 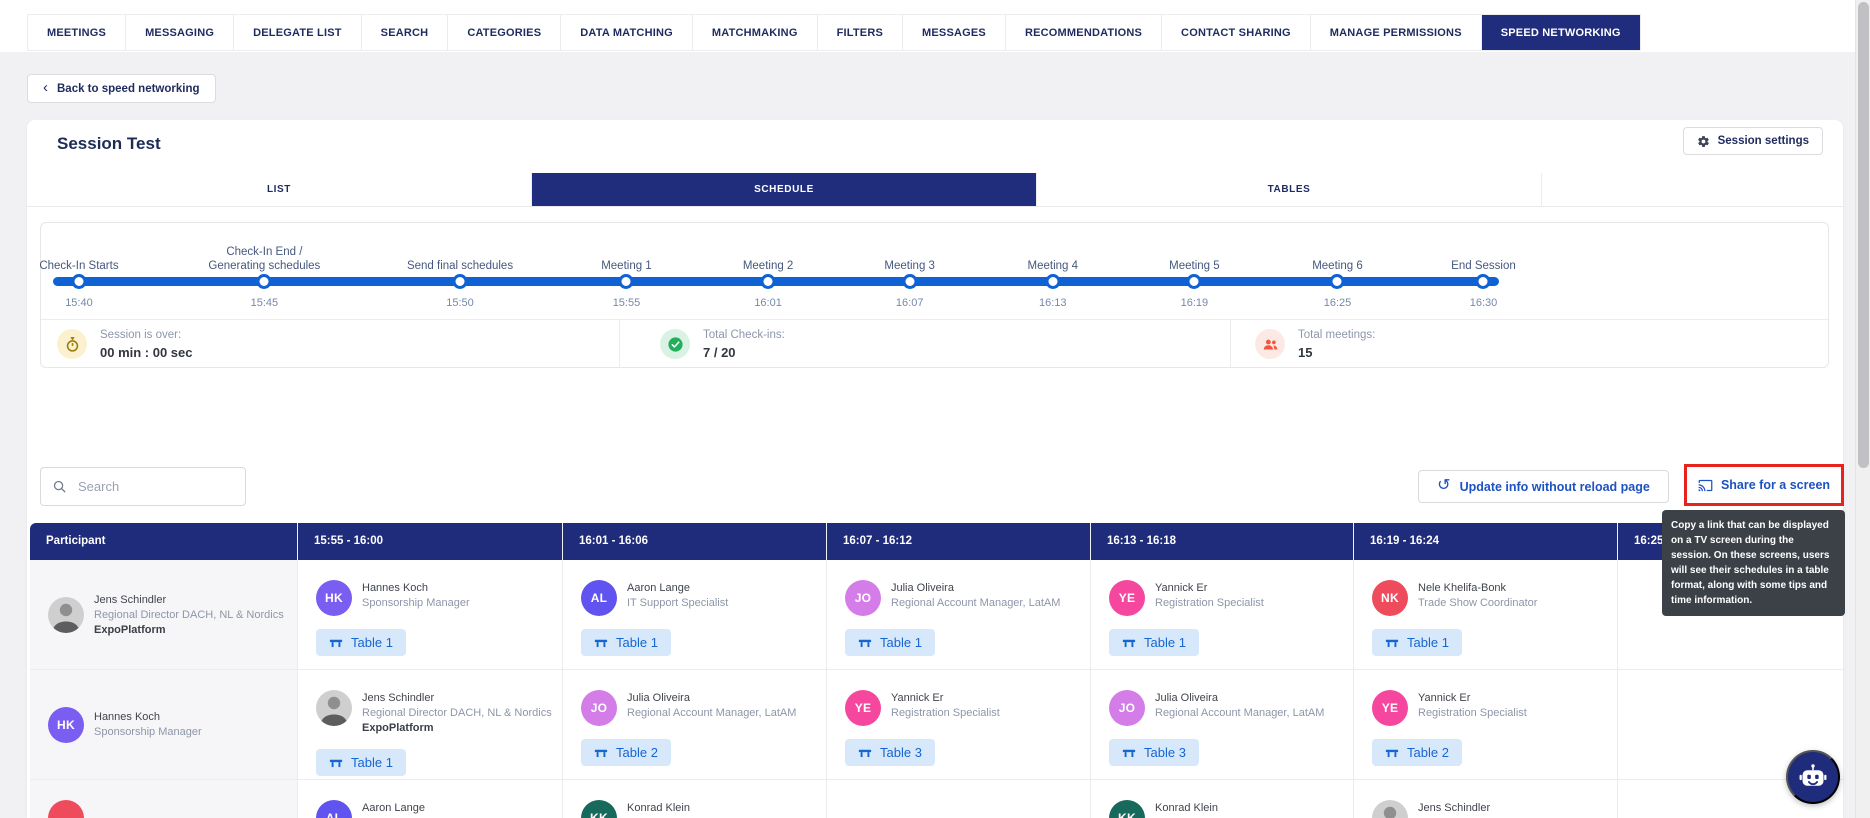 I want to click on nav-item-matchmaking: MATCHMAKING, so click(x=755, y=32).